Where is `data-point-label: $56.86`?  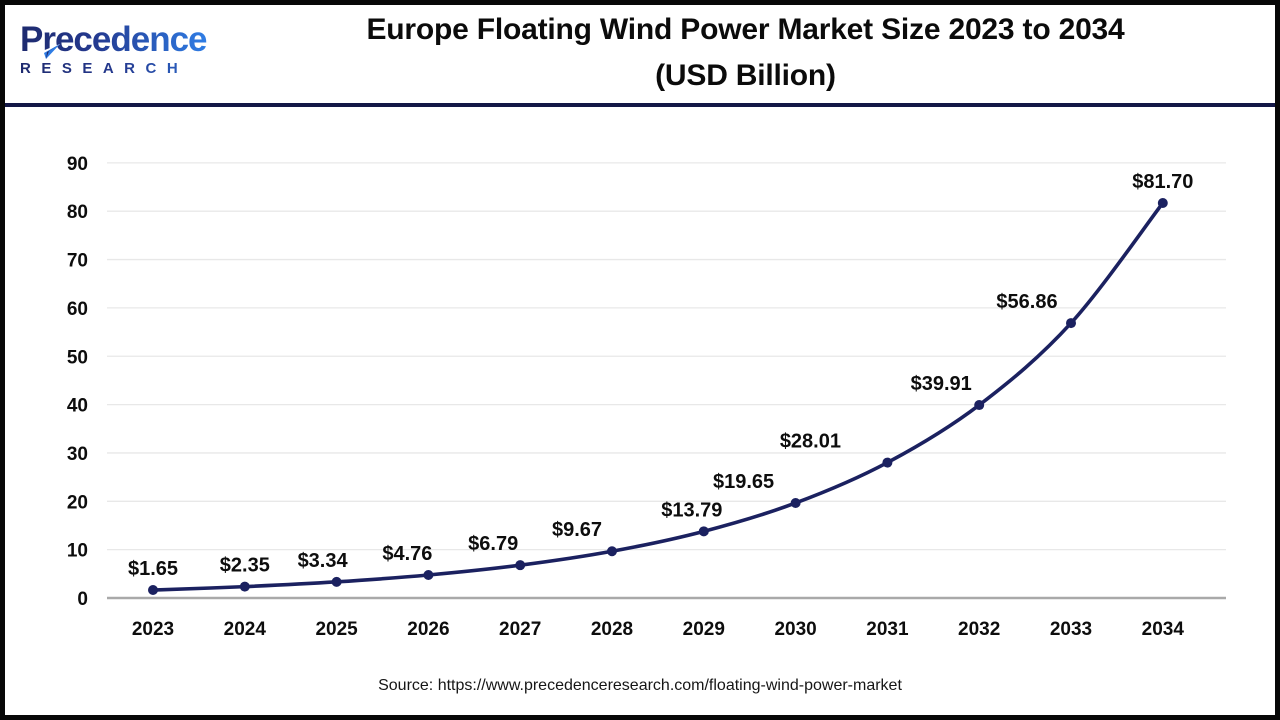 data-point-label: $56.86 is located at coordinates (1026, 302).